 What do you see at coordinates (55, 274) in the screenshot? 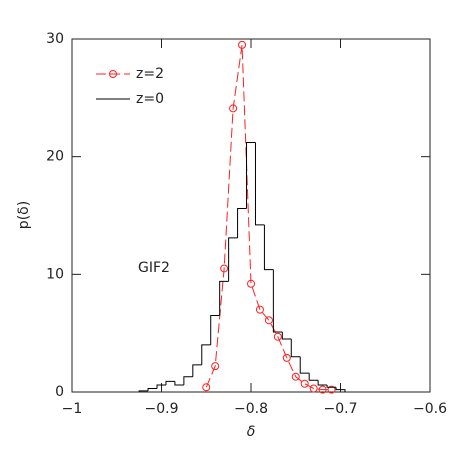
I see `y-tick-label: 10` at bounding box center [55, 274].